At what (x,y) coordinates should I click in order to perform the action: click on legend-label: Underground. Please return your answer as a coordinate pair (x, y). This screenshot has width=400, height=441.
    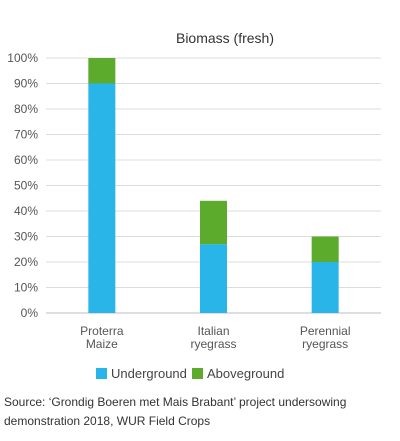
    Looking at the image, I should click on (149, 373).